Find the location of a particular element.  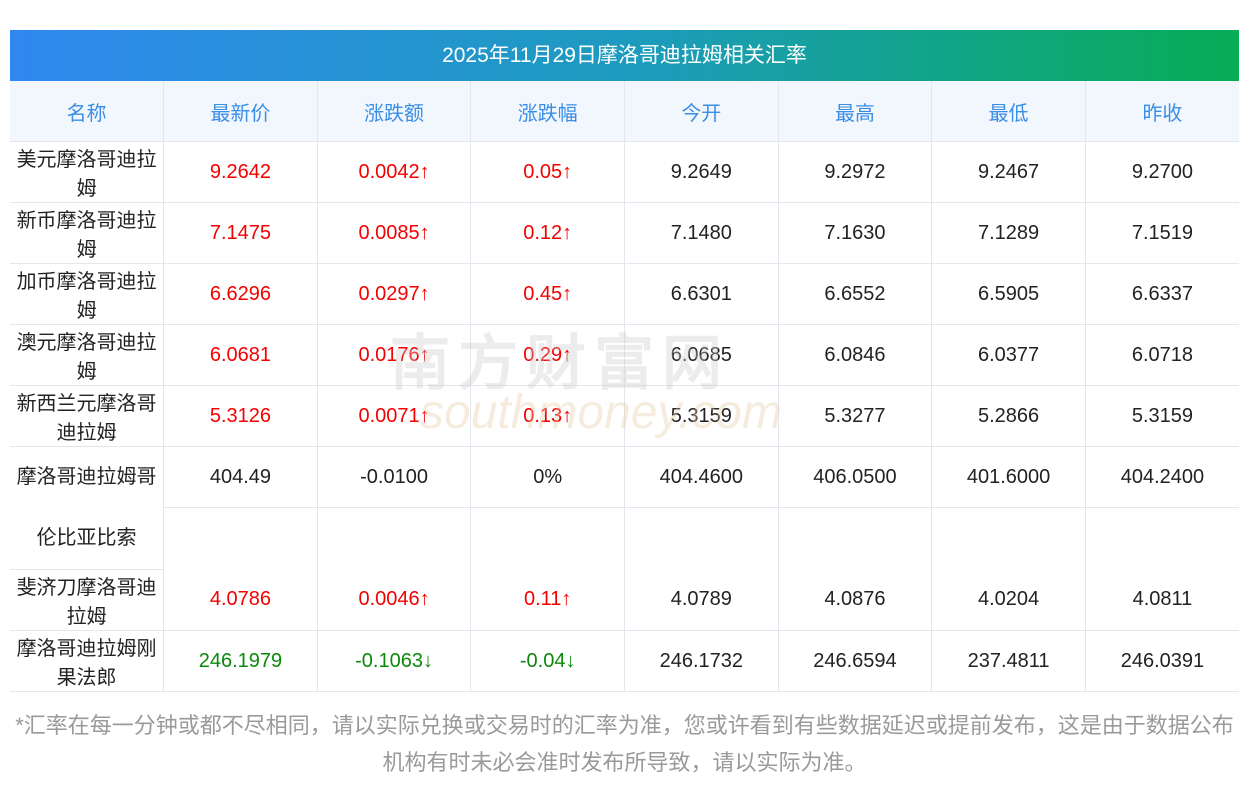

currency-pair-name: 新币摩洛哥迪拉姆 is located at coordinates (87, 233).